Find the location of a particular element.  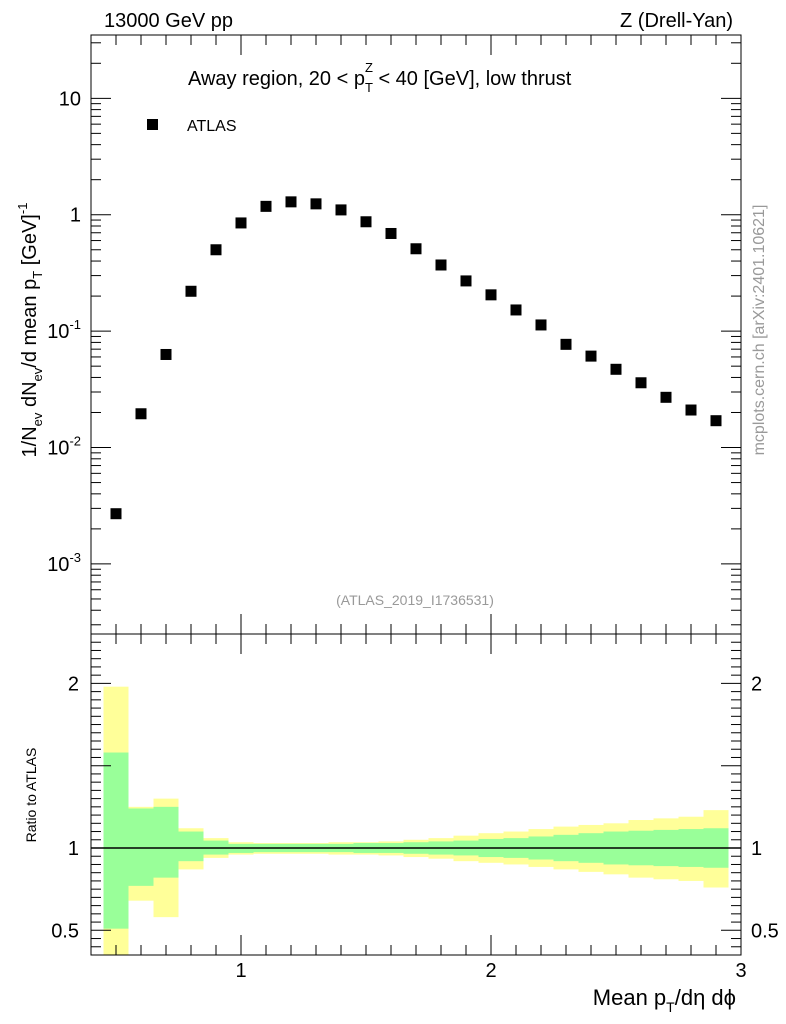

xlabel-part-c: /dη dϕ is located at coordinates (705, 997).